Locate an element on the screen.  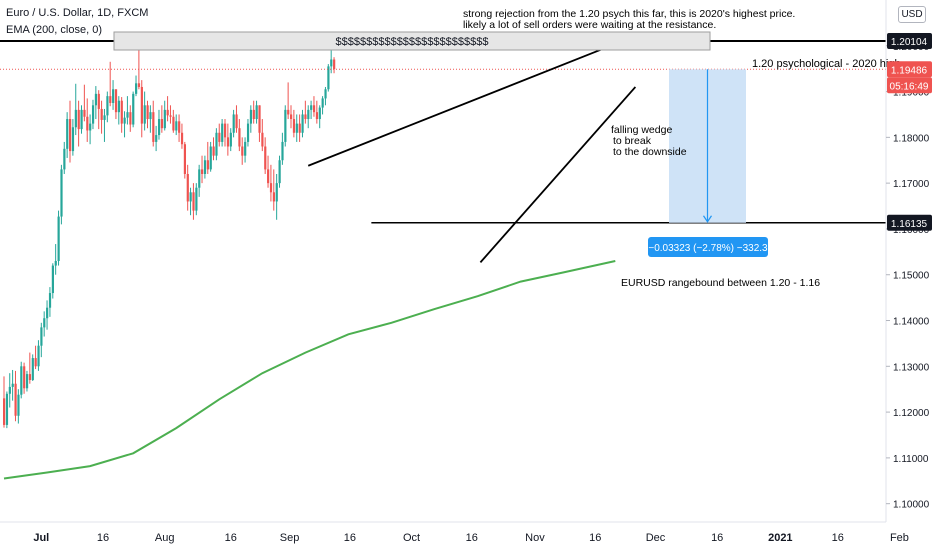
resistance-label: 1.20 psychological - 2020 high is located at coordinates (826, 64).